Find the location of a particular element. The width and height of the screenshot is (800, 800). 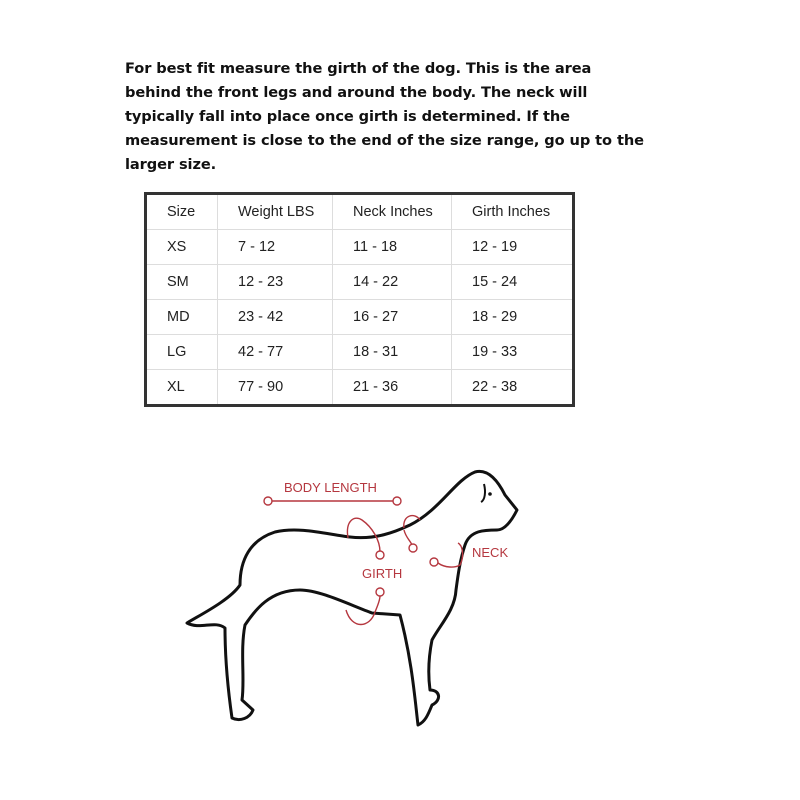

neck-label: NECK is located at coordinates (490, 552).